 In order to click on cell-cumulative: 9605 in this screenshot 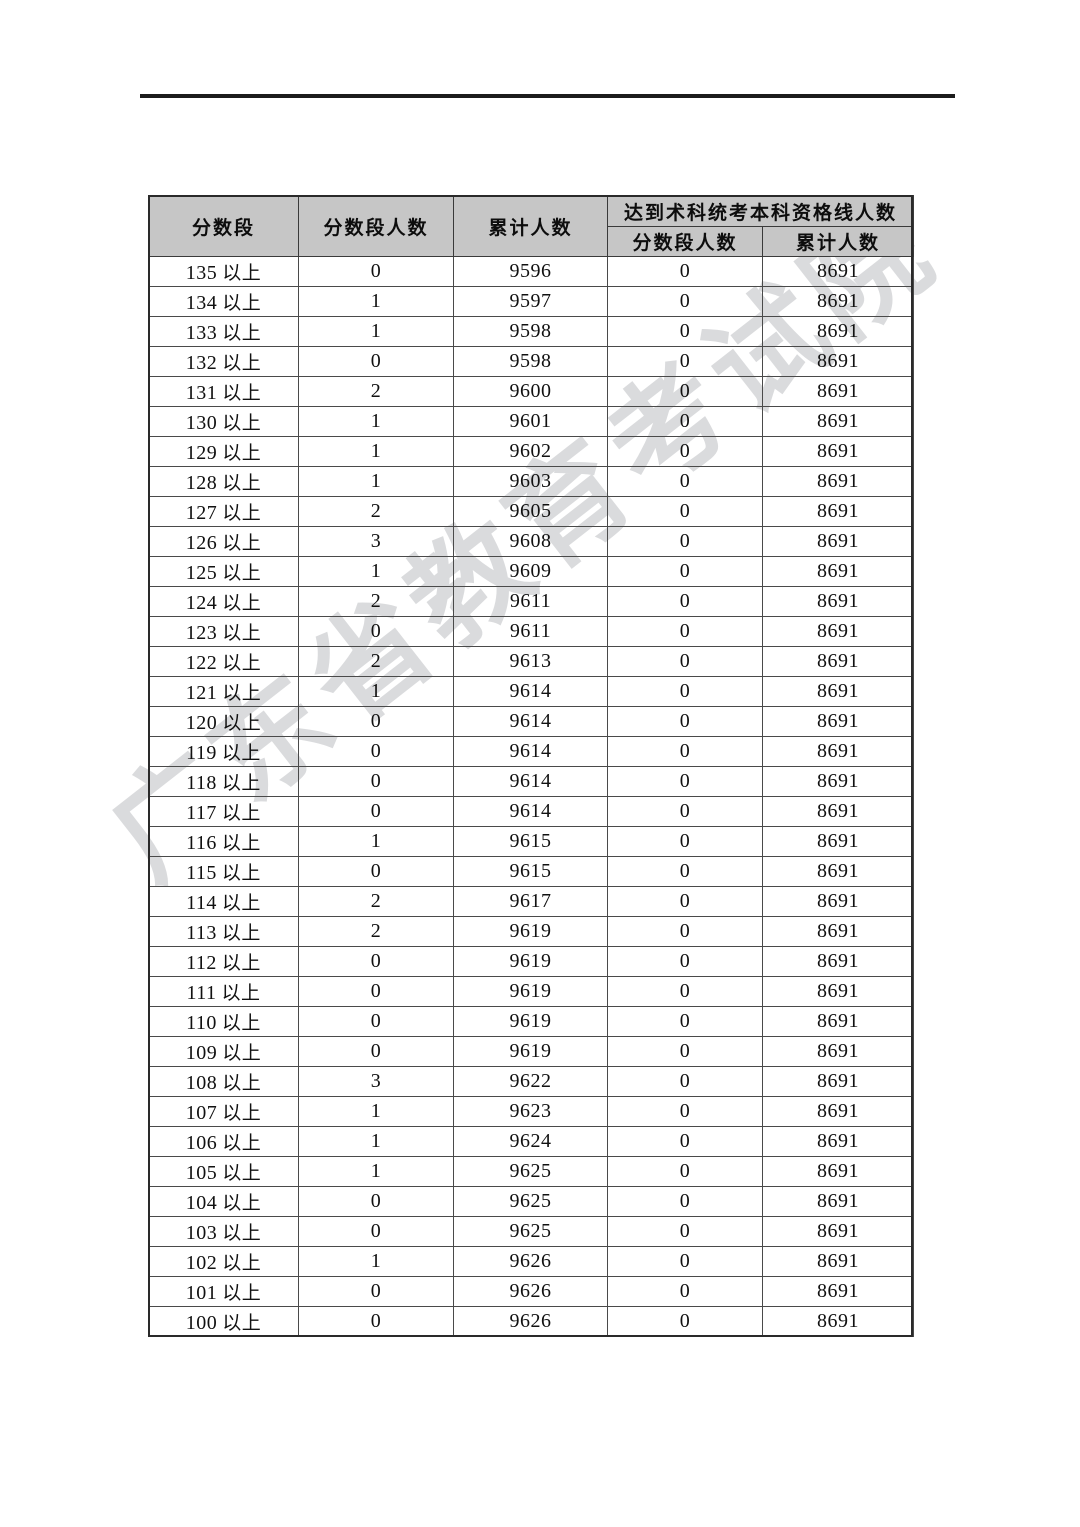, I will do `click(530, 511)`.